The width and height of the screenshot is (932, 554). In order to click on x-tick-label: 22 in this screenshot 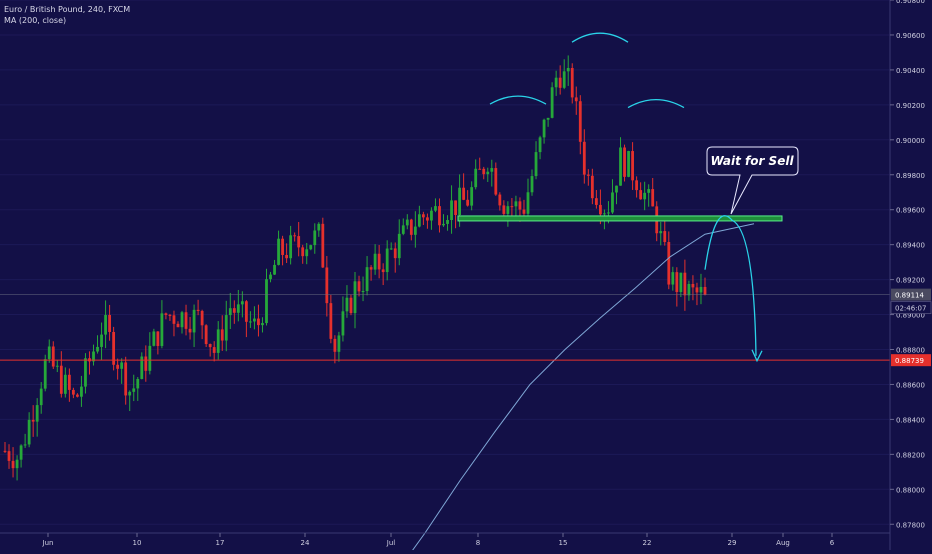, I will do `click(647, 543)`.